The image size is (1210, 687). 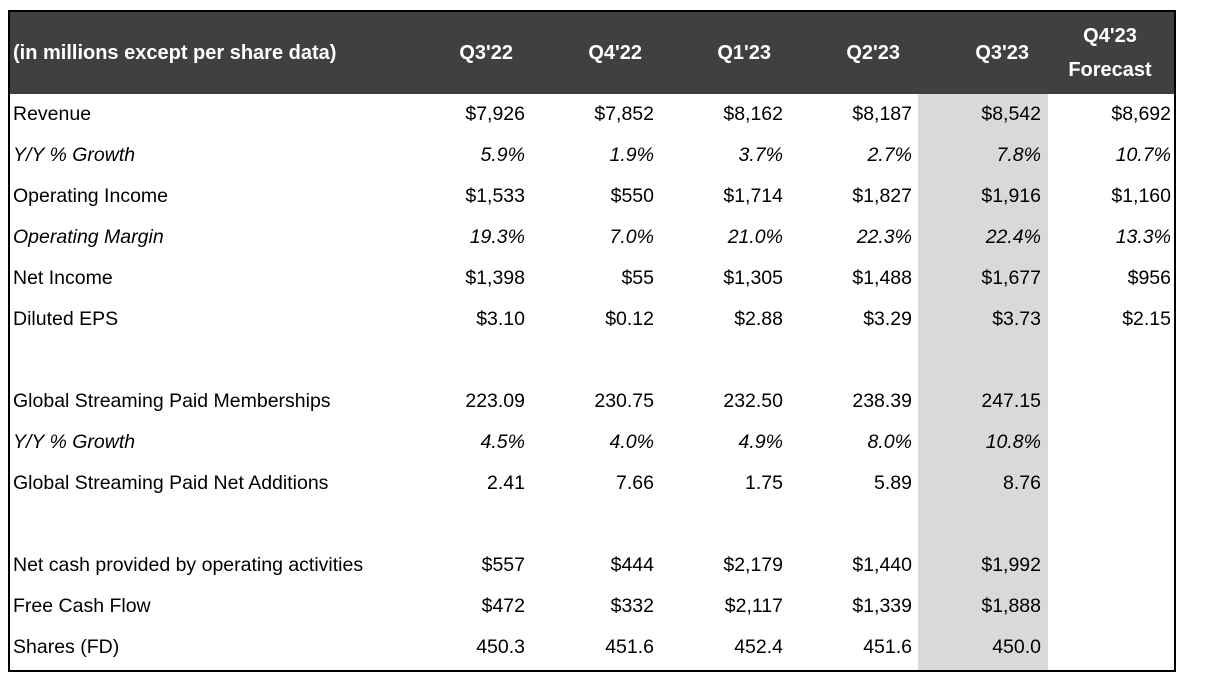 What do you see at coordinates (753, 278) in the screenshot?
I see `cell-value: $1,305` at bounding box center [753, 278].